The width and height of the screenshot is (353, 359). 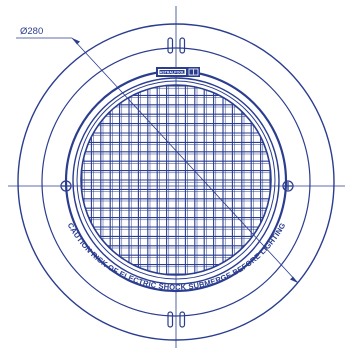 I want to click on diameter-label: Ø280, so click(x=31, y=31).